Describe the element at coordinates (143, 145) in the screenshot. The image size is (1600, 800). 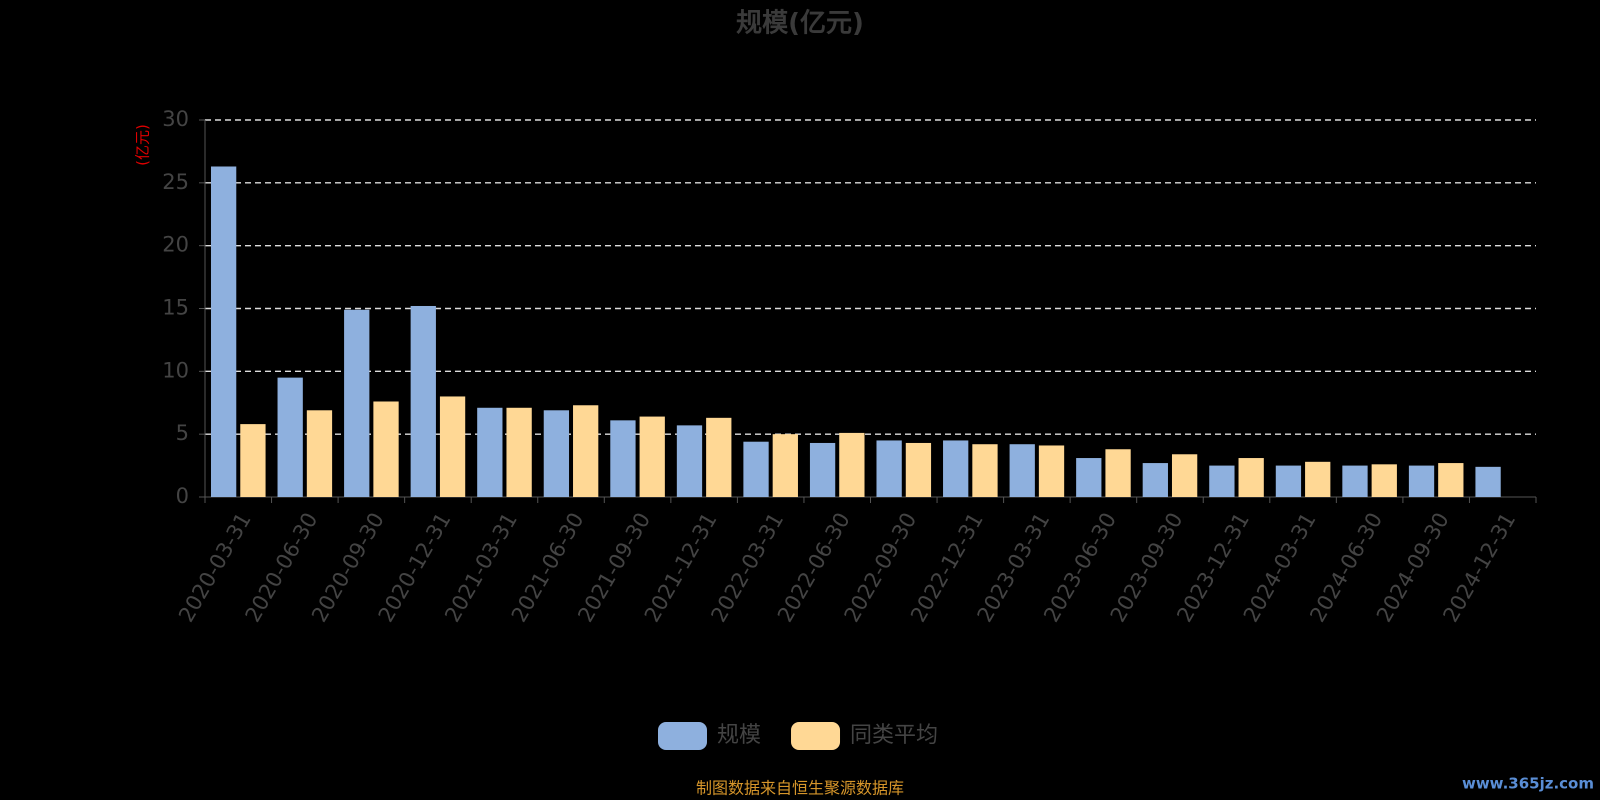
I see `y-axis-label: (亿元)` at that location.